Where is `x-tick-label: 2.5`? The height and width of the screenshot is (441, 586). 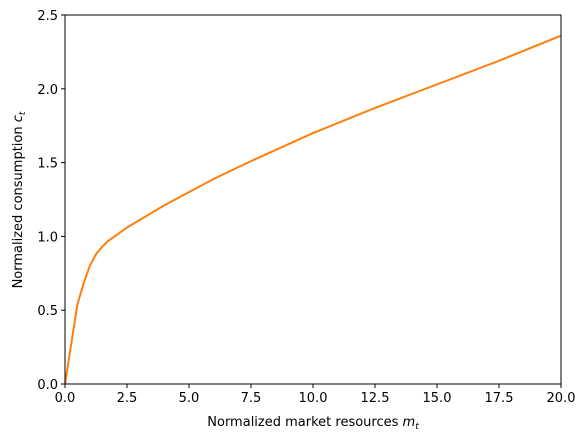
x-tick-label: 2.5 is located at coordinates (127, 398).